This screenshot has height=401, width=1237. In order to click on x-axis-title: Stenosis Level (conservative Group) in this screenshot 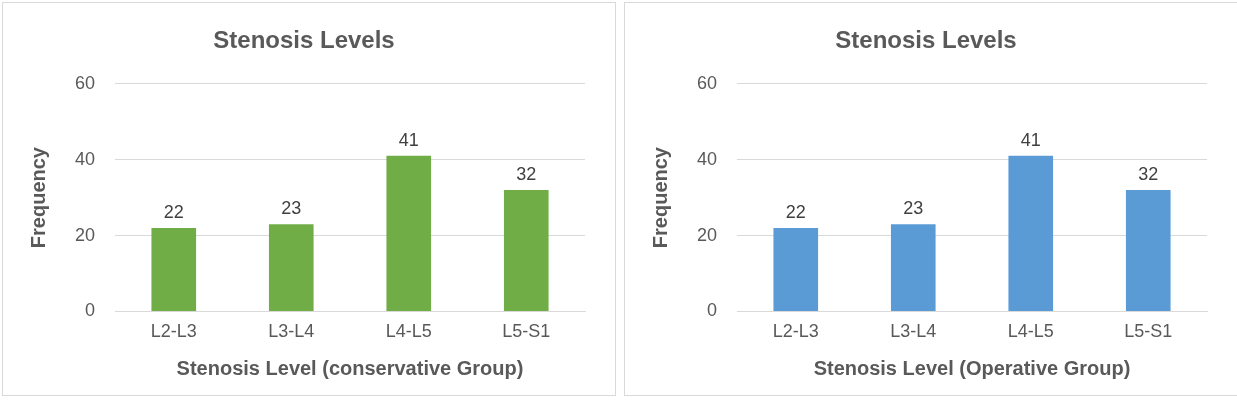, I will do `click(350, 367)`.